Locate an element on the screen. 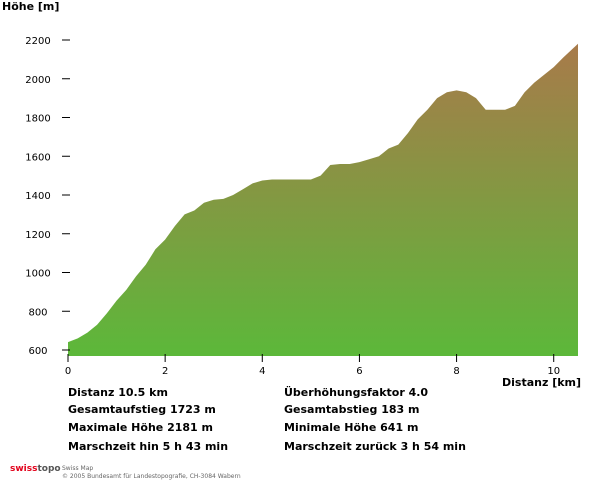  y-axis-title: Höhe [m] is located at coordinates (31, 6).